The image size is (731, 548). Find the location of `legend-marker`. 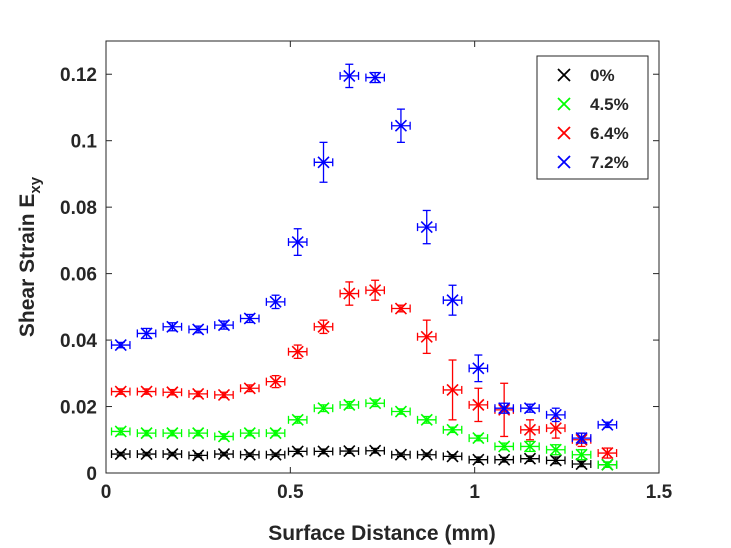

legend-marker is located at coordinates (564, 75).